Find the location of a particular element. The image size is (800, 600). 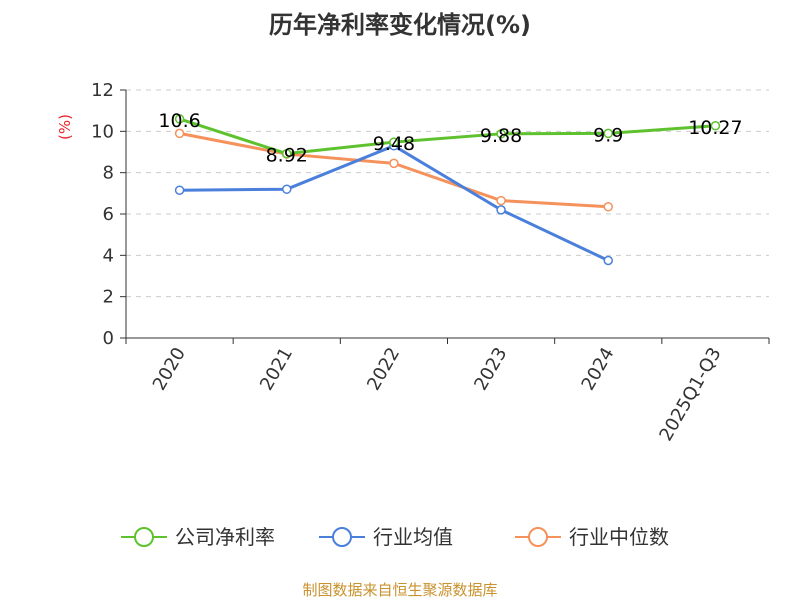

data-label: 10.6 is located at coordinates (179, 121).